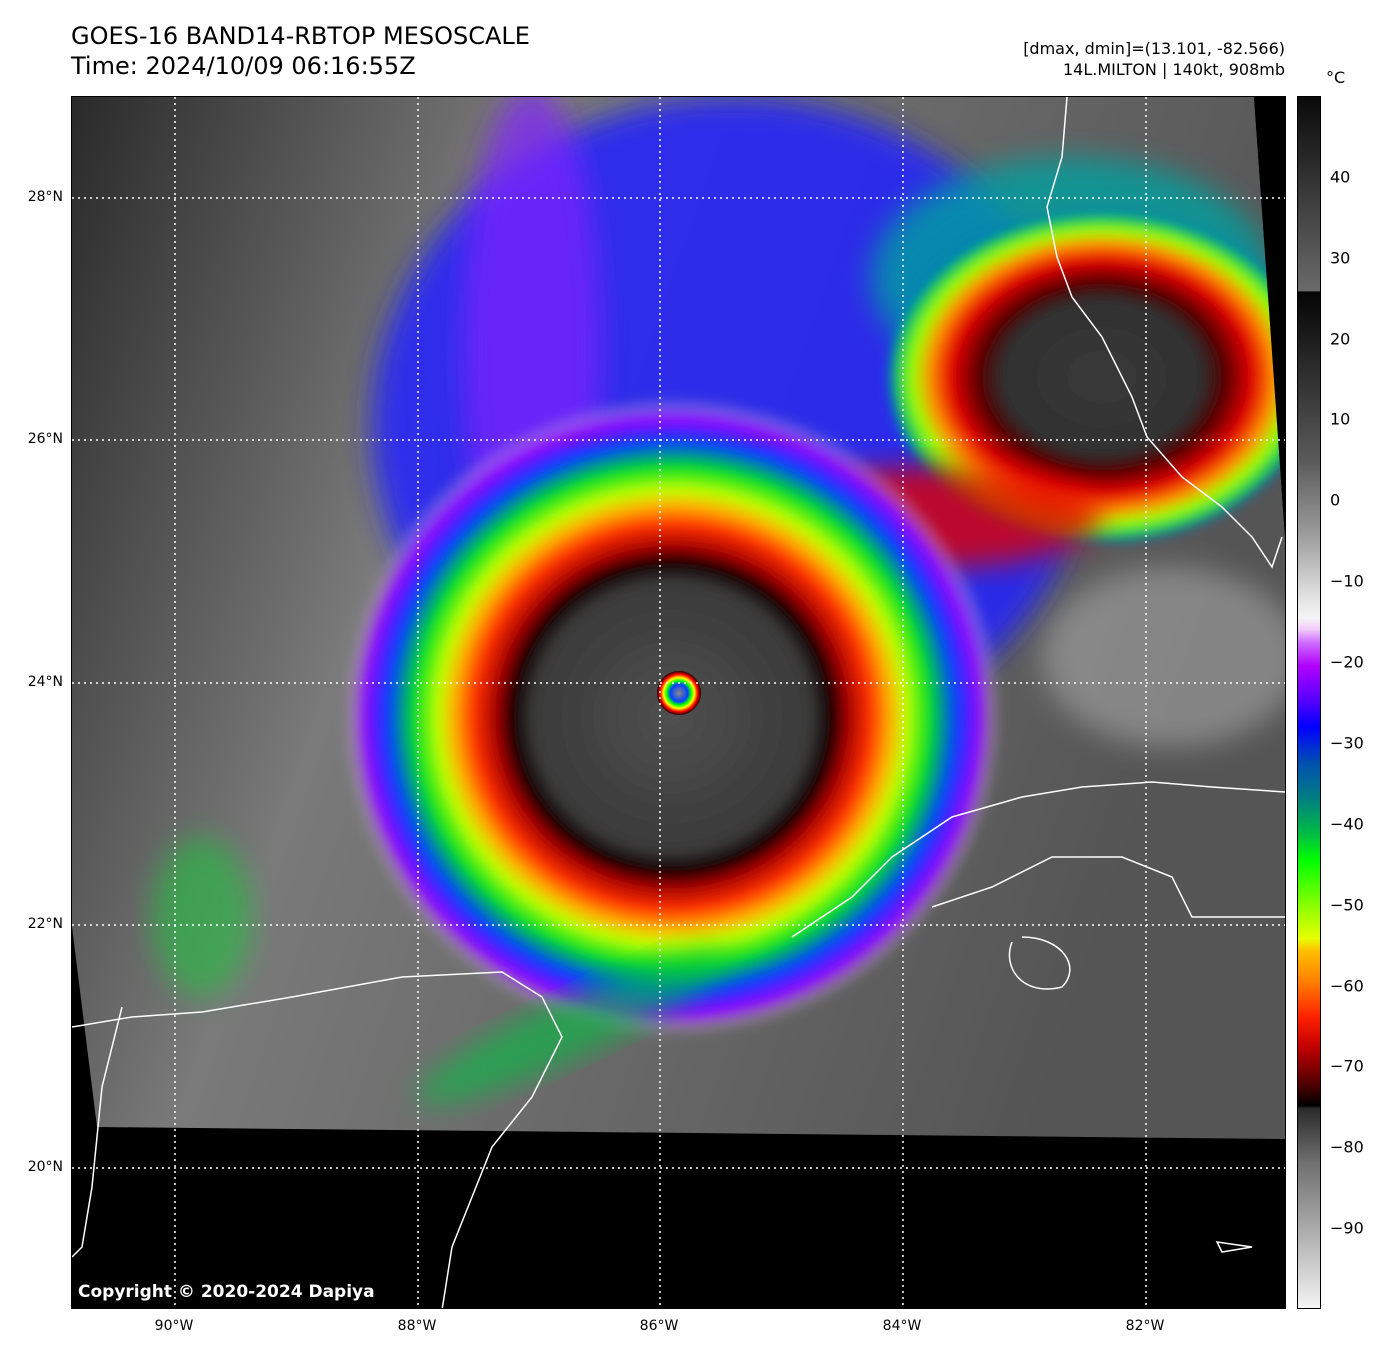  What do you see at coordinates (1347, 905) in the screenshot?
I see `colorbar-tick: −50` at bounding box center [1347, 905].